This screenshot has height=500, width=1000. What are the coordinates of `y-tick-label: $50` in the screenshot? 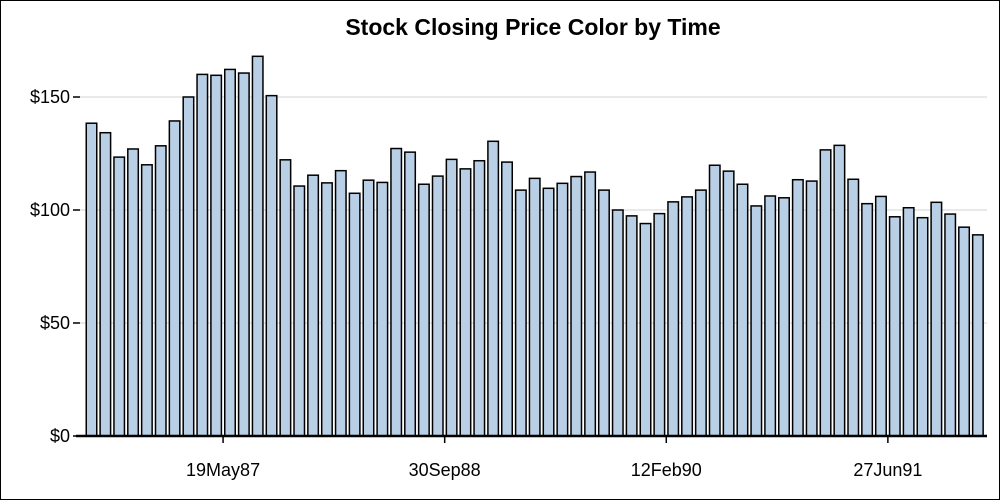 It's located at (55, 323).